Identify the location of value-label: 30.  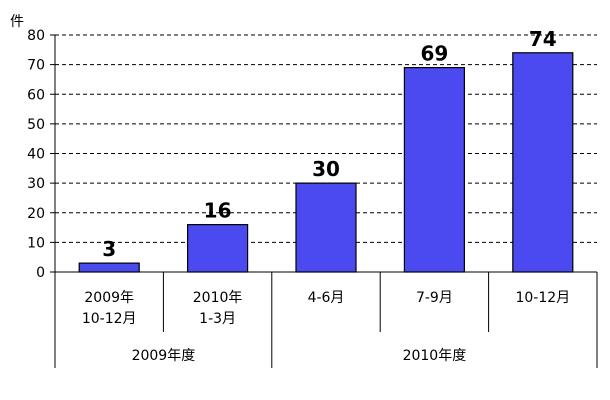
(326, 169).